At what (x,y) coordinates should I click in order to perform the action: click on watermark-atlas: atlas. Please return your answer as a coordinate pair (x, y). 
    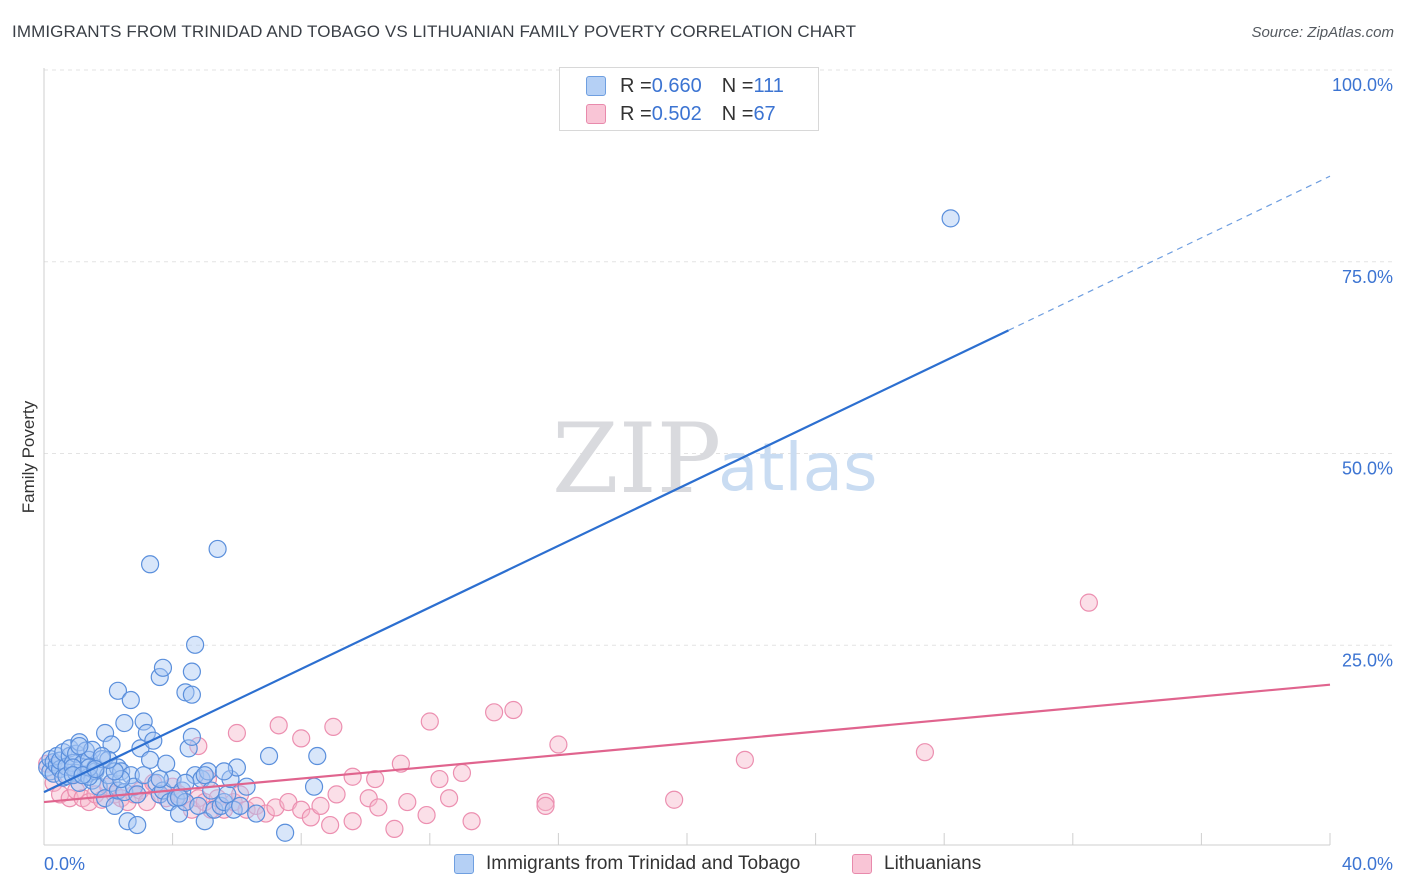
    Looking at the image, I should click on (798, 467).